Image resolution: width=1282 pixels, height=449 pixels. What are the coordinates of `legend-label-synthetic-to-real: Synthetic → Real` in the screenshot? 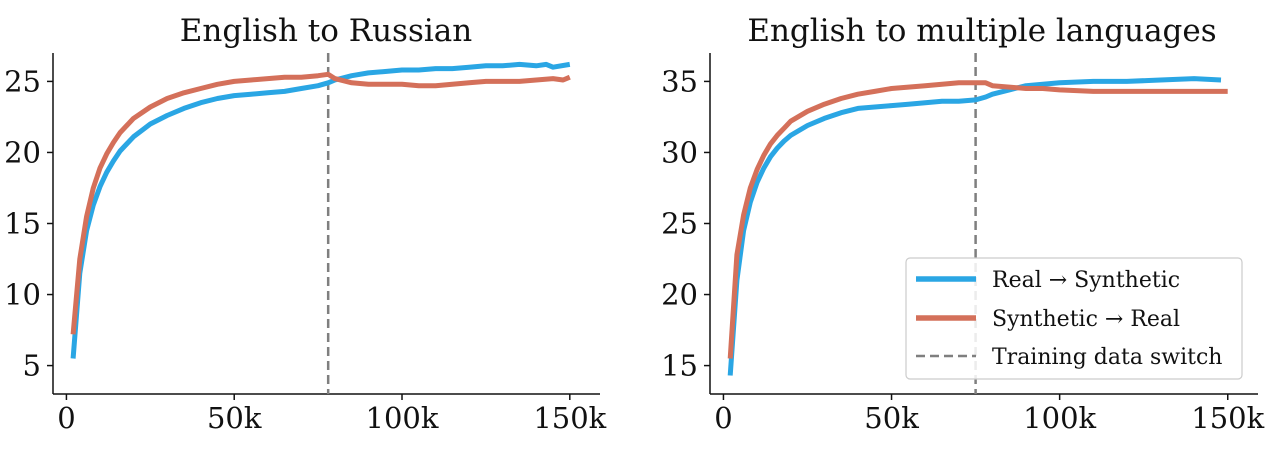 It's located at (1086, 319).